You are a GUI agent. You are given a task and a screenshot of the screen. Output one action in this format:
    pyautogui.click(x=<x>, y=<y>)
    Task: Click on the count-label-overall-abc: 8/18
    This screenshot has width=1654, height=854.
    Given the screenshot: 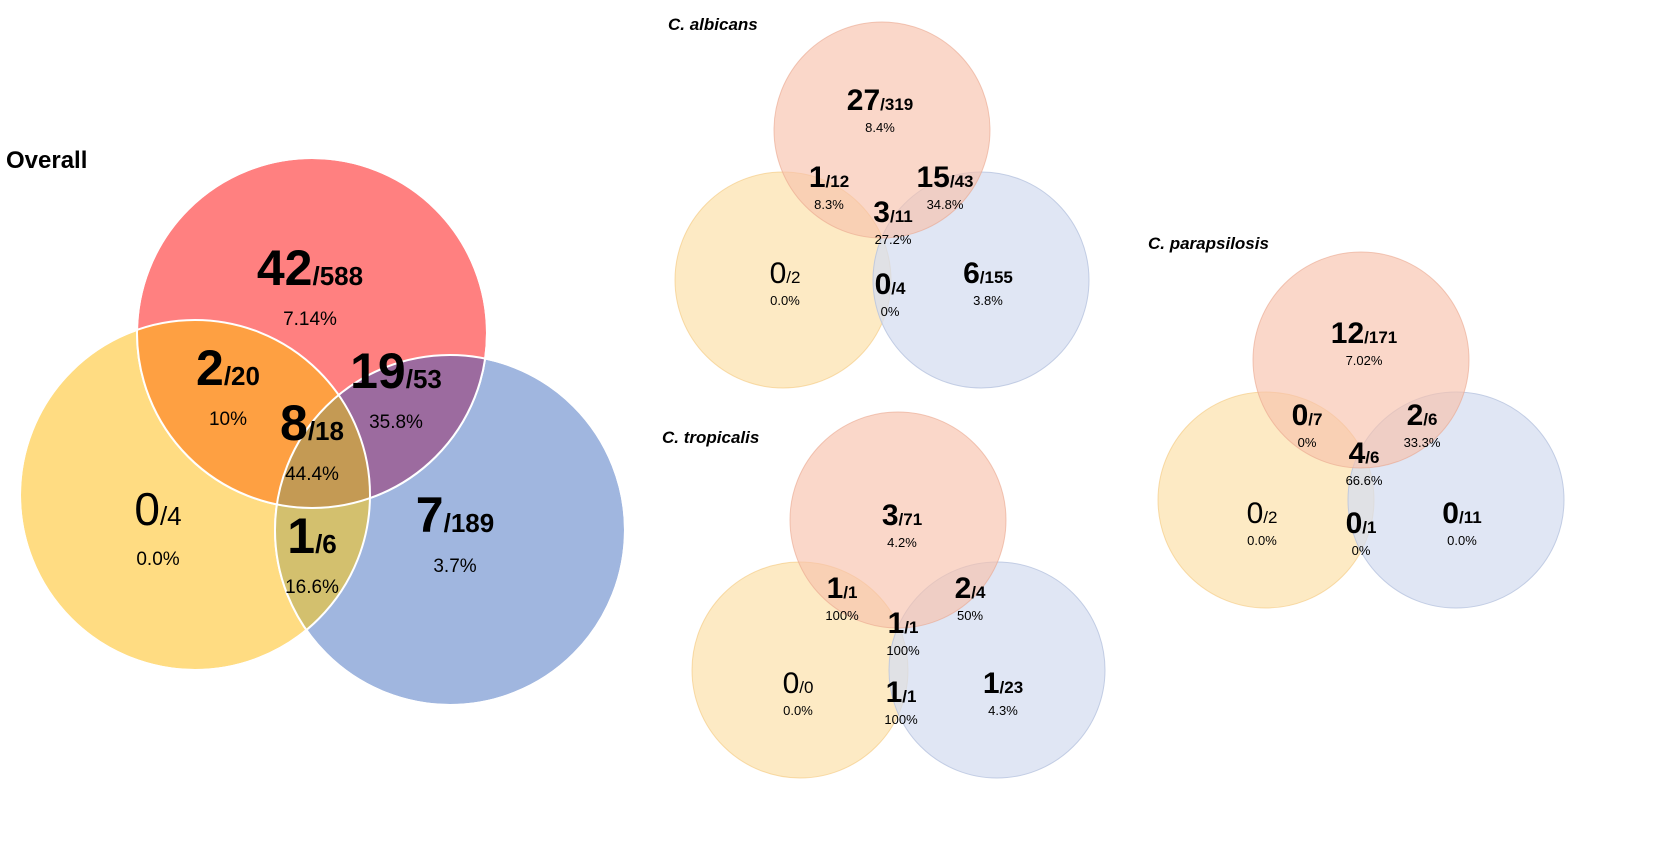 What is the action you would take?
    pyautogui.click(x=312, y=423)
    